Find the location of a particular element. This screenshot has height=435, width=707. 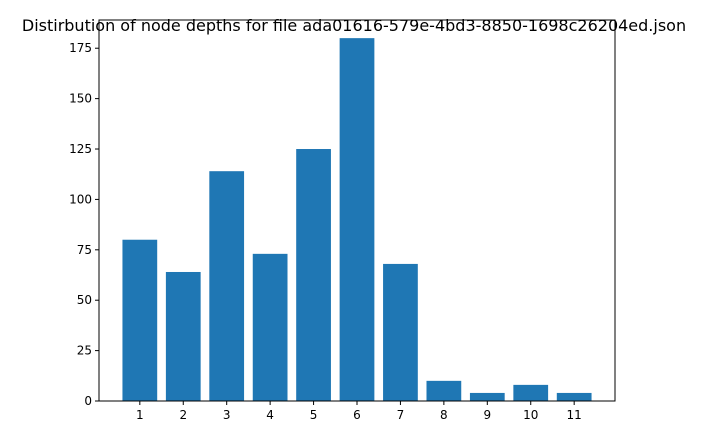

x-axis: 1 2 3 4 5 6 7 8 9 10 11 is located at coordinates (359, 411).